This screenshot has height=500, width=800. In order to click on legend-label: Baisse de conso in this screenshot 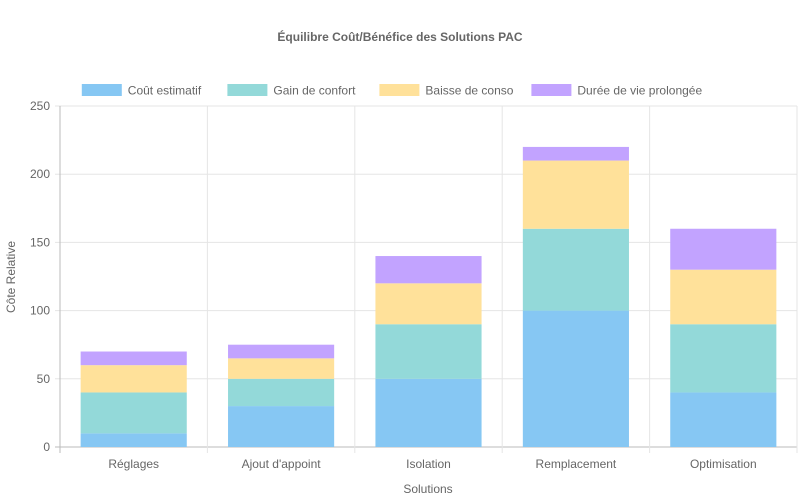, I will do `click(469, 91)`.